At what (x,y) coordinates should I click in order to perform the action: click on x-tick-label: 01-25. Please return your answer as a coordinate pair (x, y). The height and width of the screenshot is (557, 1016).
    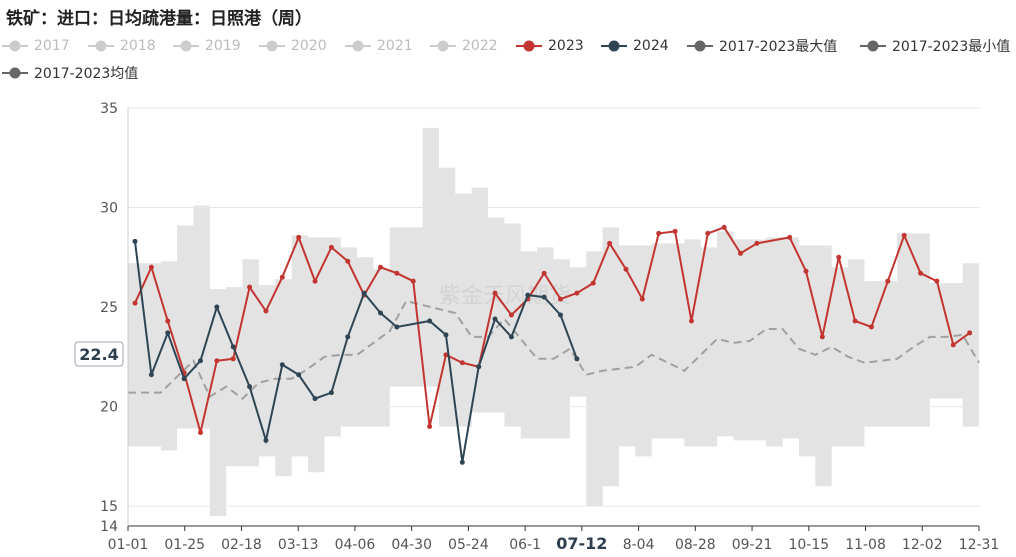
    Looking at the image, I should click on (184, 545).